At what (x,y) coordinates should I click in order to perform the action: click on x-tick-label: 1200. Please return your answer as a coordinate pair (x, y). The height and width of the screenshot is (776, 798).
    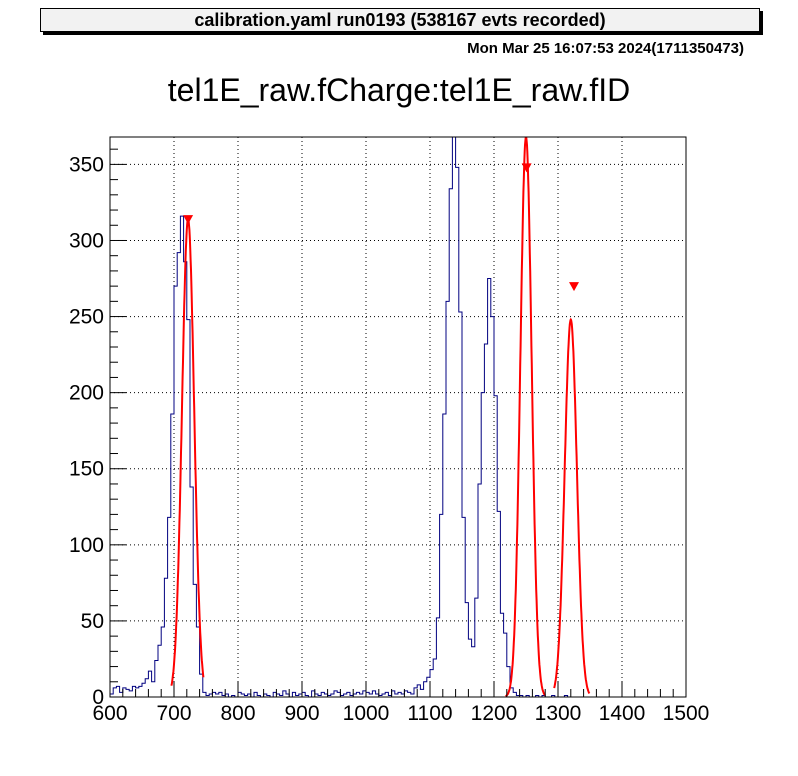
    Looking at the image, I should click on (494, 713).